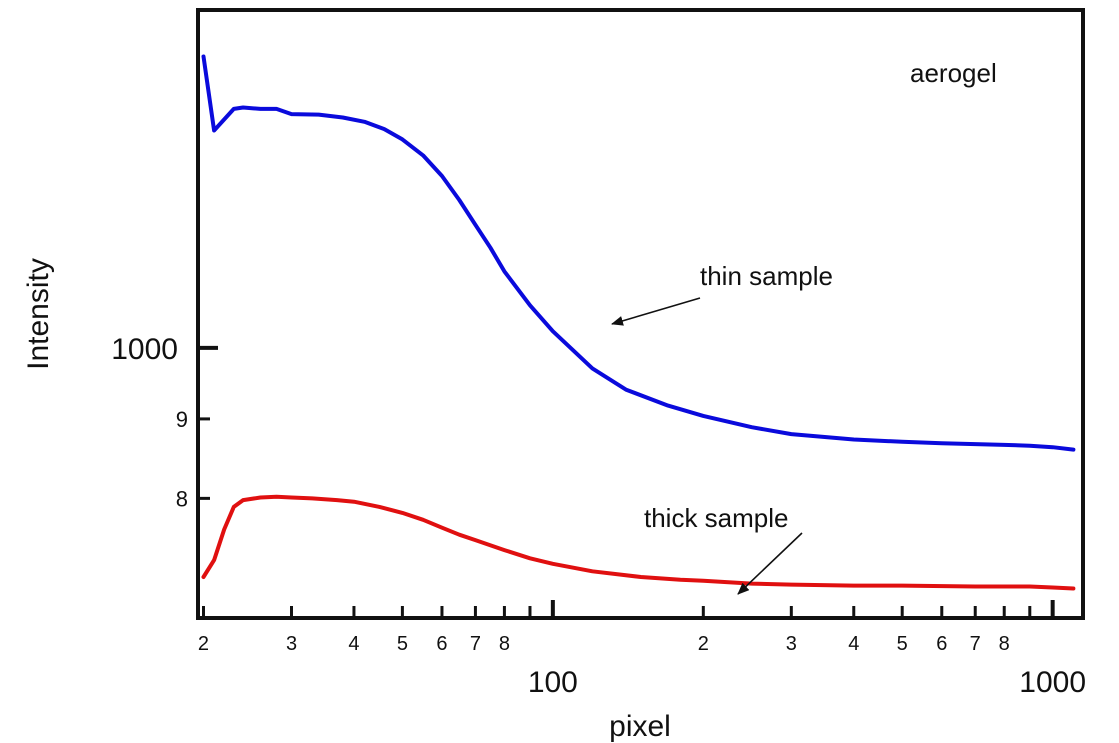  What do you see at coordinates (203, 644) in the screenshot?
I see `x-minor-tick-label-0: 2` at bounding box center [203, 644].